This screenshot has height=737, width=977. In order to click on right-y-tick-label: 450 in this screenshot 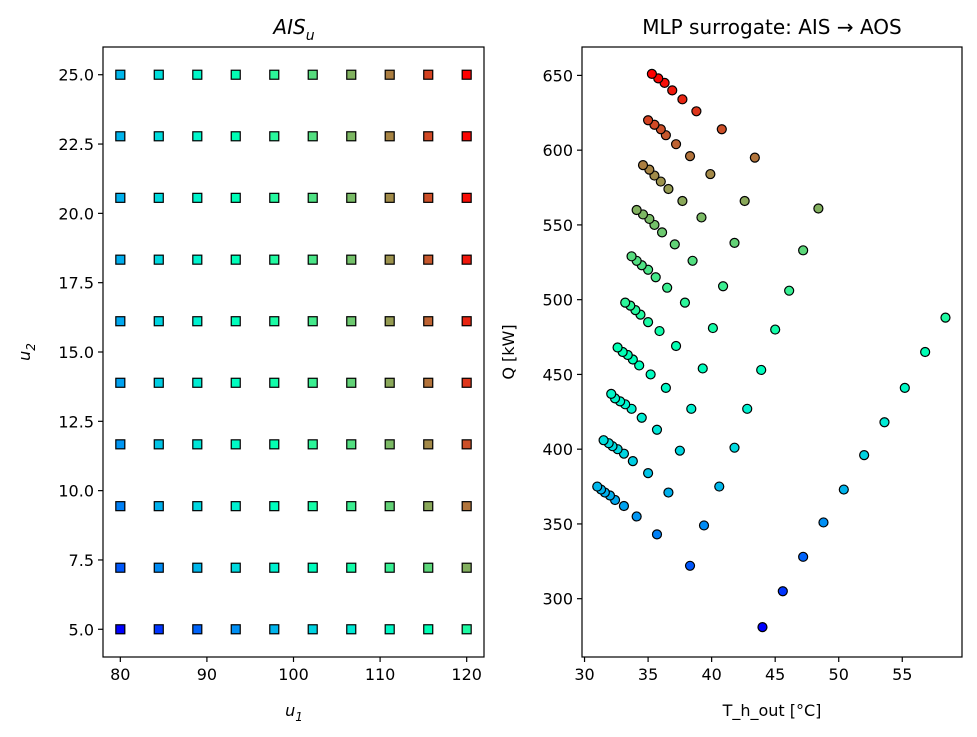, I will do `click(557, 374)`.